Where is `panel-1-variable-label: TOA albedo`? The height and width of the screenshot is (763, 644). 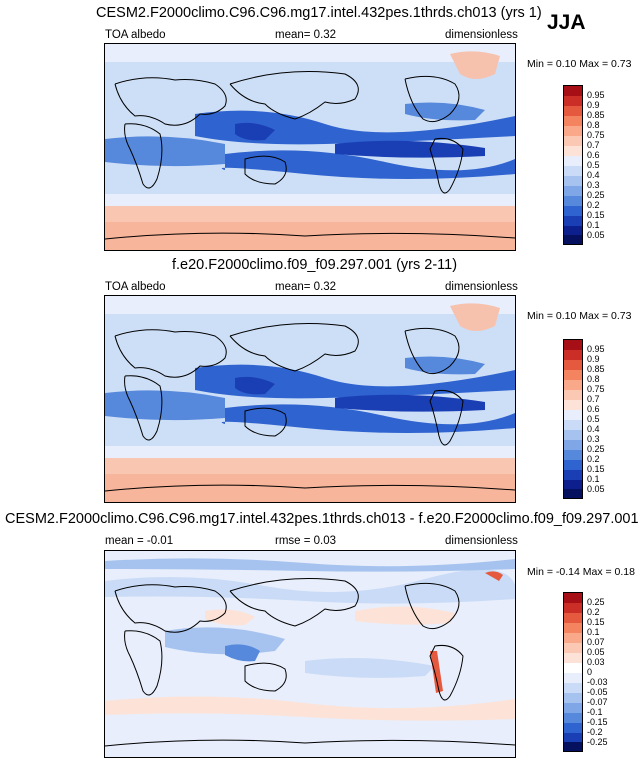 panel-1-variable-label: TOA albedo is located at coordinates (135, 35).